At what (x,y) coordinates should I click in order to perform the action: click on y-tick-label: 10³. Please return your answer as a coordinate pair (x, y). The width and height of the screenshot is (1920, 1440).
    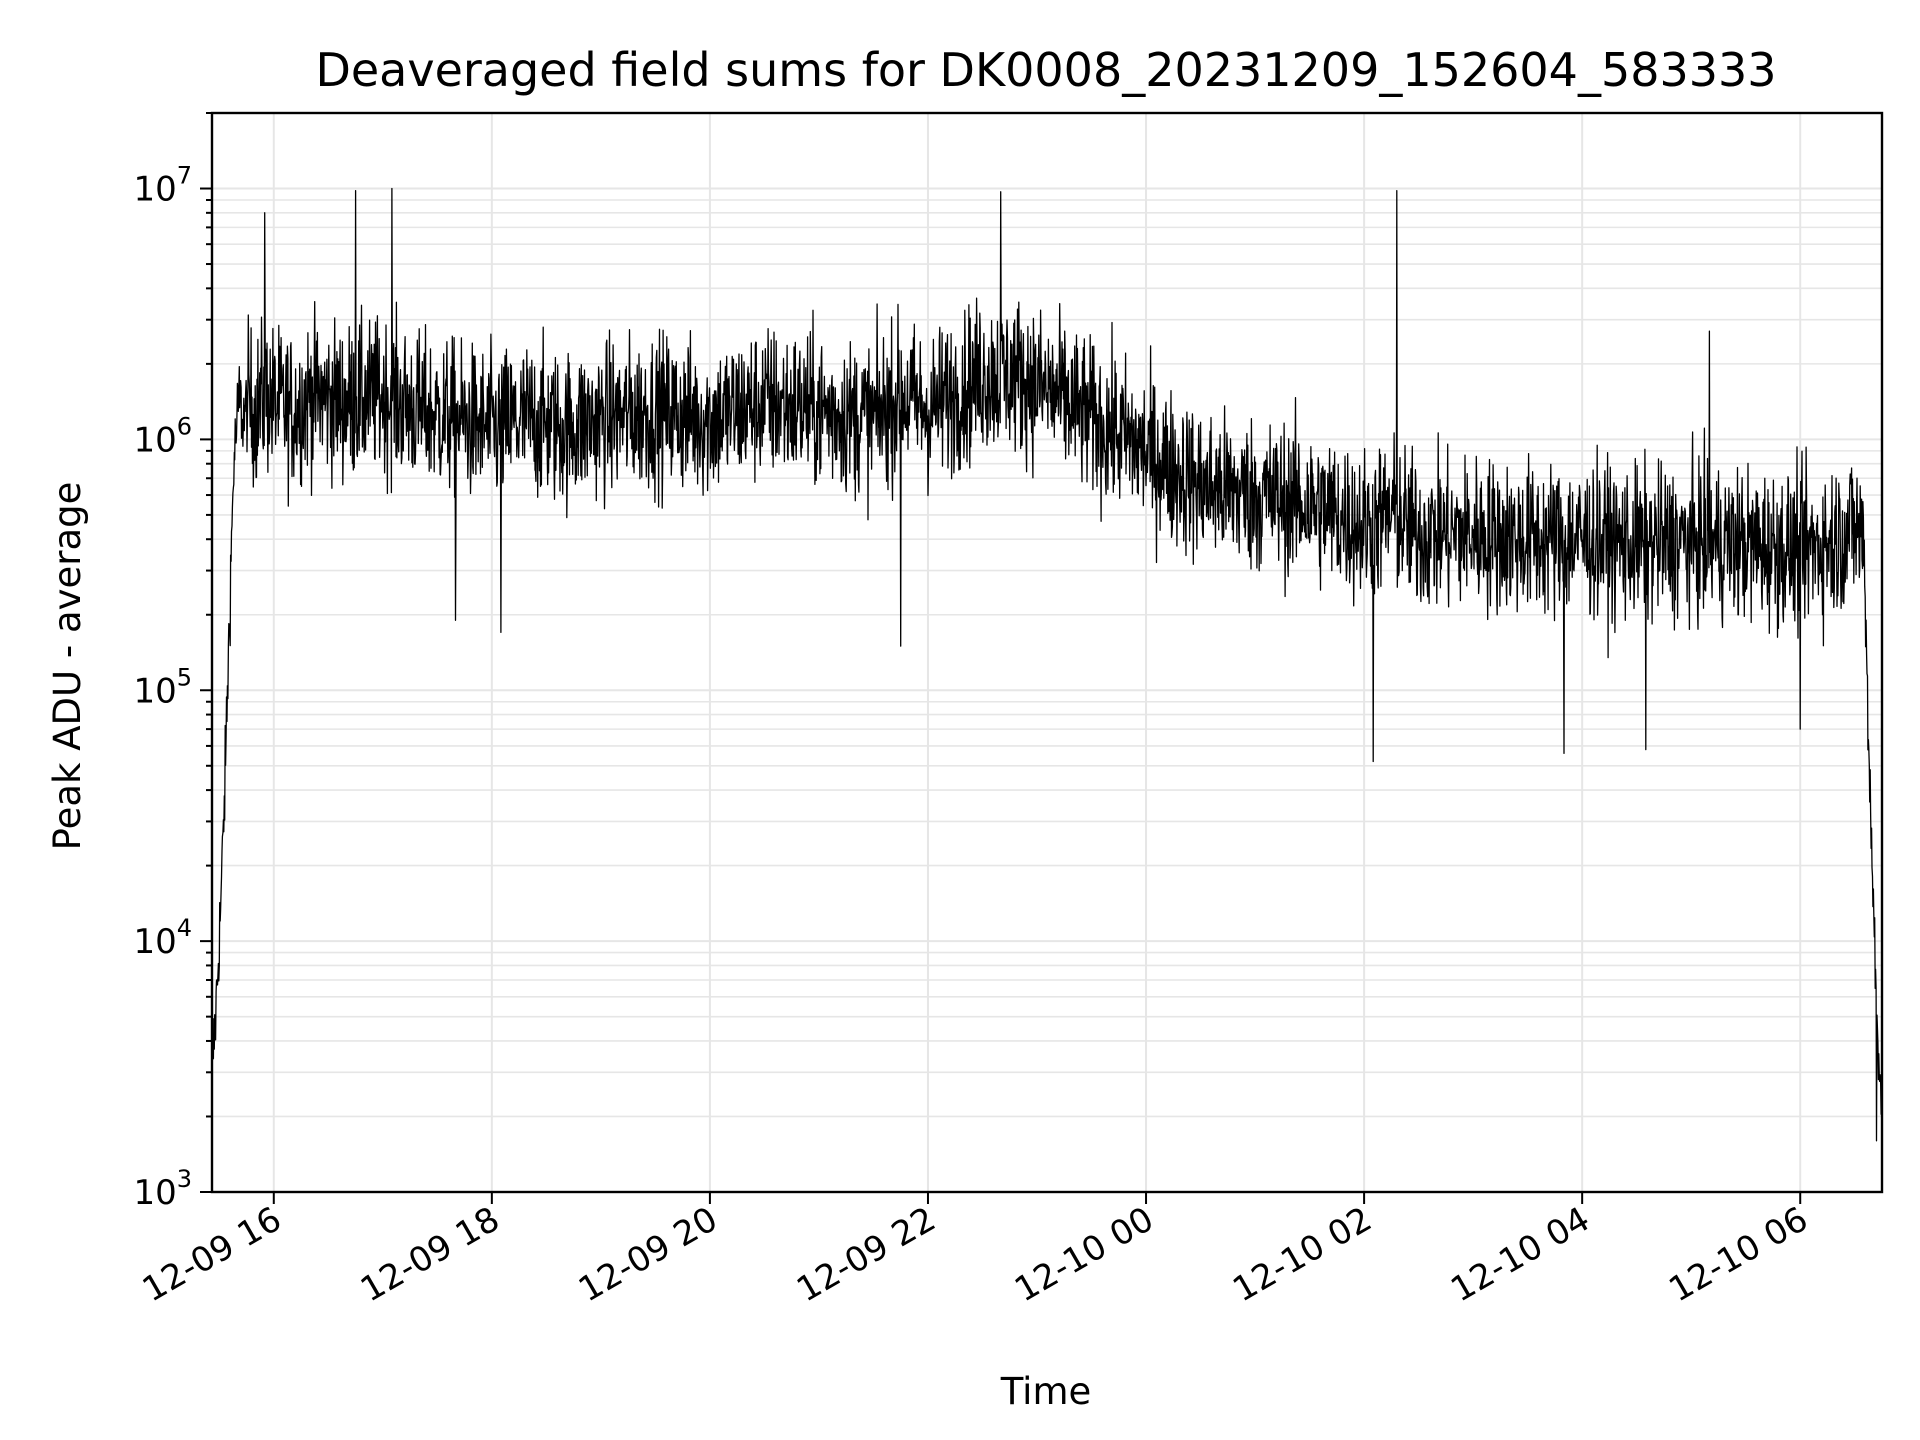
    Looking at the image, I should click on (162, 1189).